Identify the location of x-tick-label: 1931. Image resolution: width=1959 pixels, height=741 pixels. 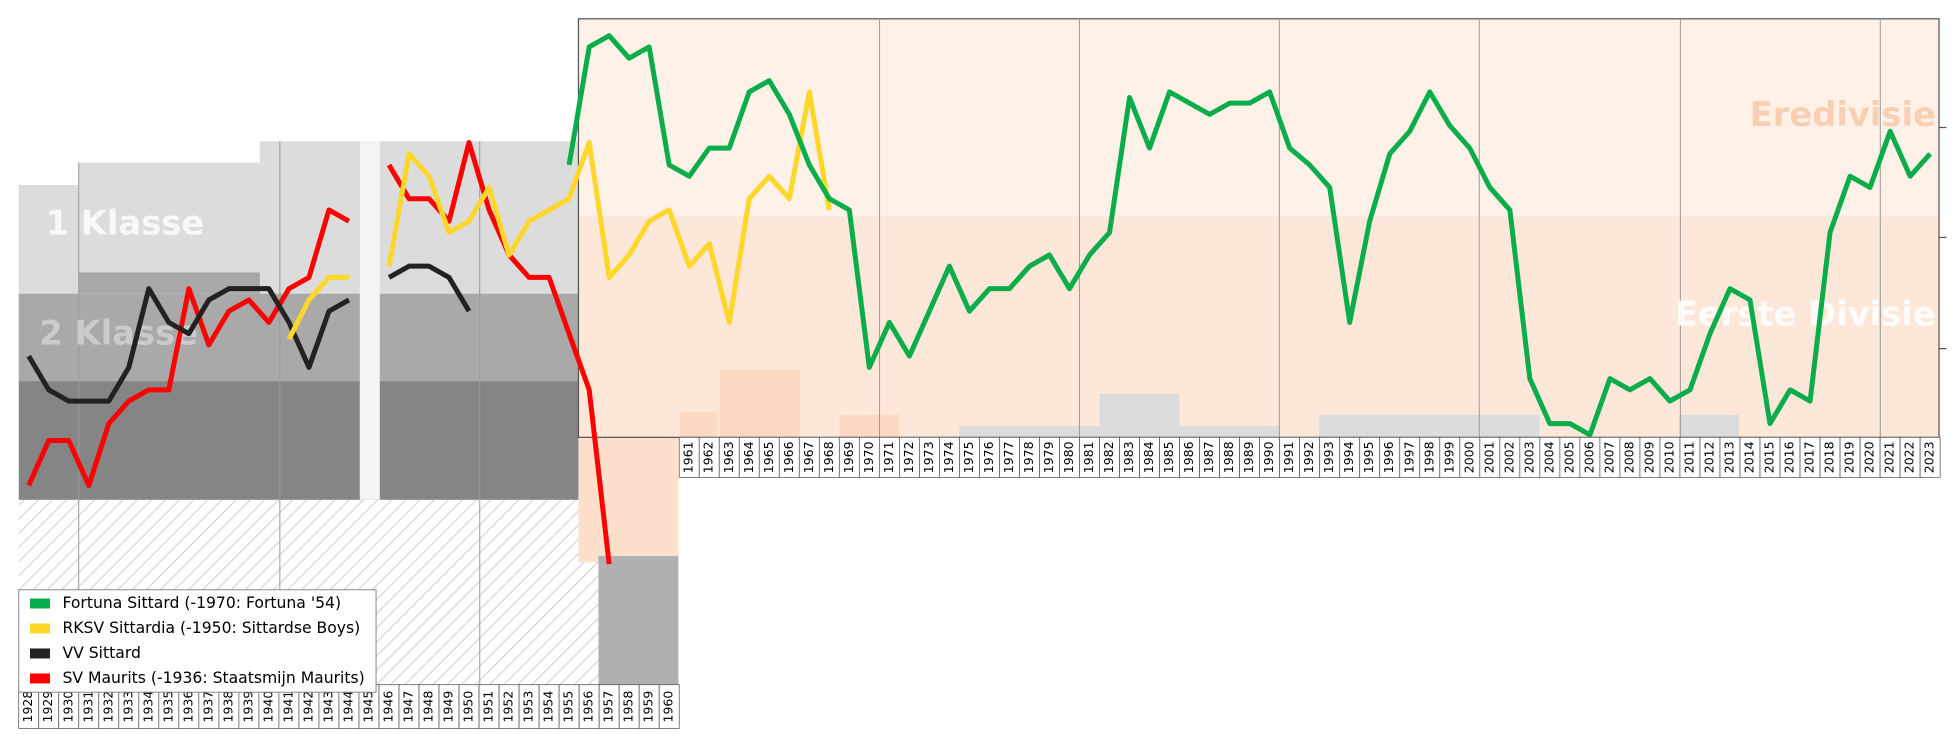
(87, 707).